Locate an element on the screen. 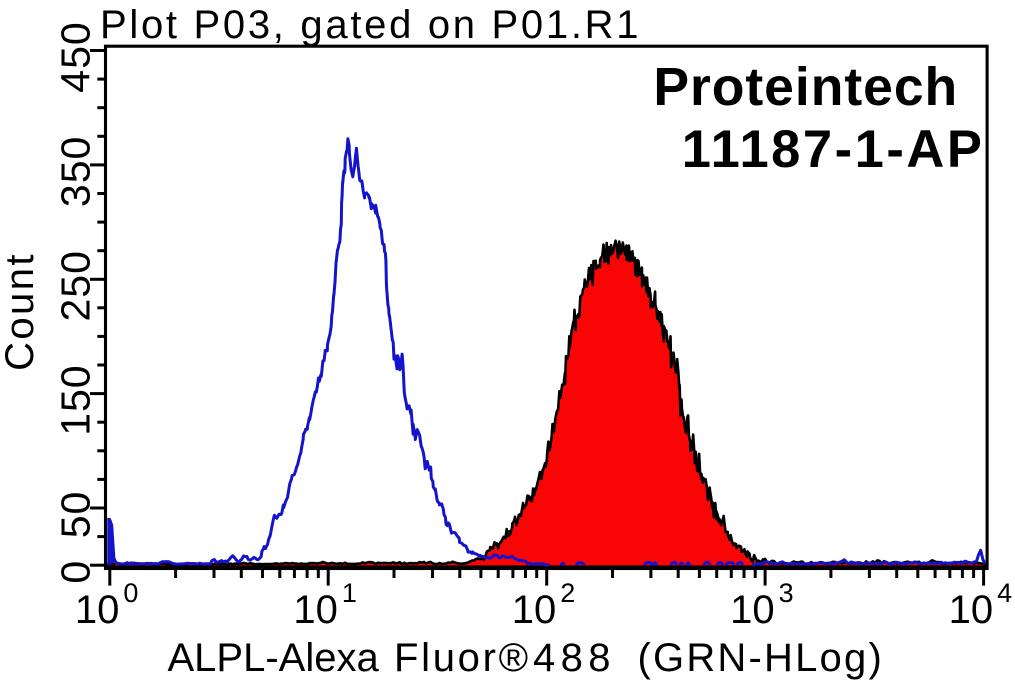 The height and width of the screenshot is (683, 1015). svg-text: Proteintech is located at coordinates (805, 87).